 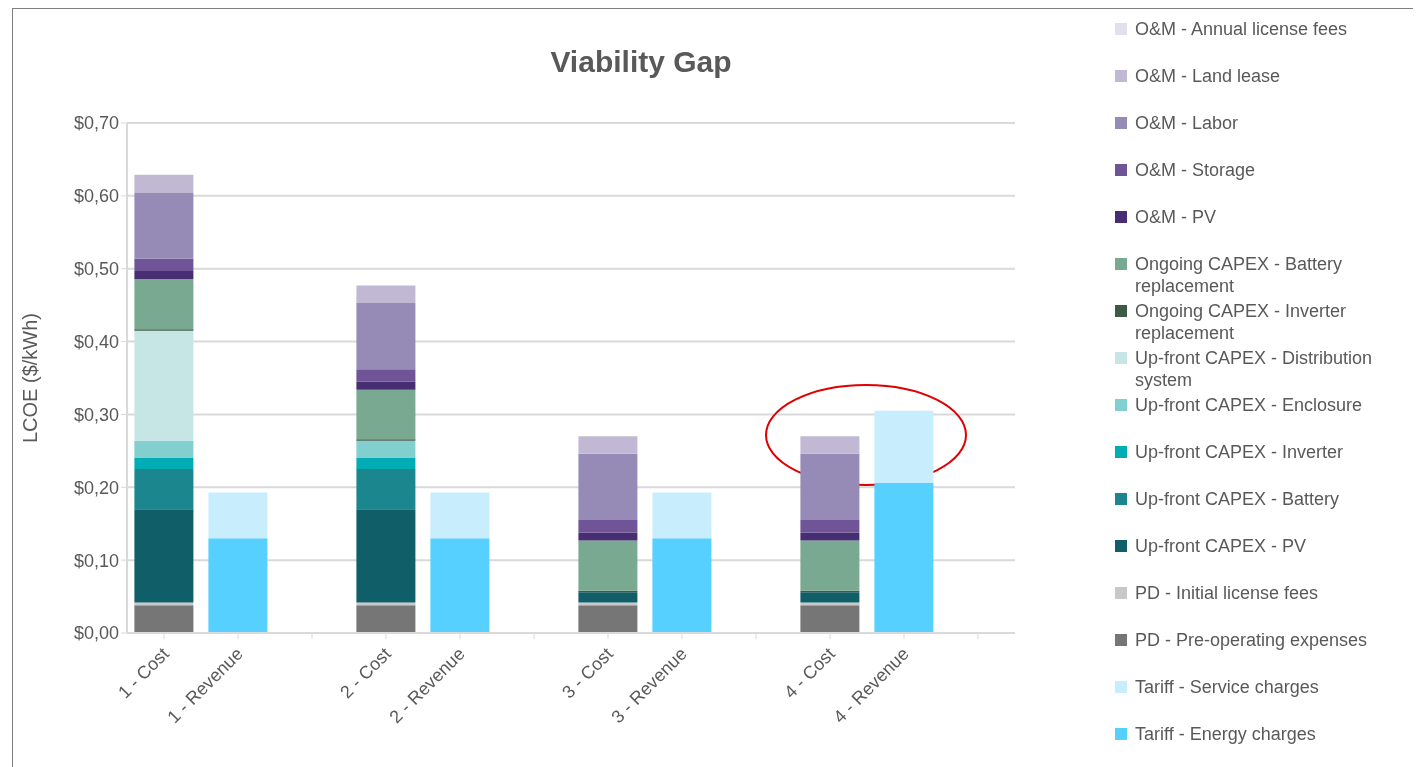 What do you see at coordinates (641, 61) in the screenshot?
I see `chart-title: Viability Gap` at bounding box center [641, 61].